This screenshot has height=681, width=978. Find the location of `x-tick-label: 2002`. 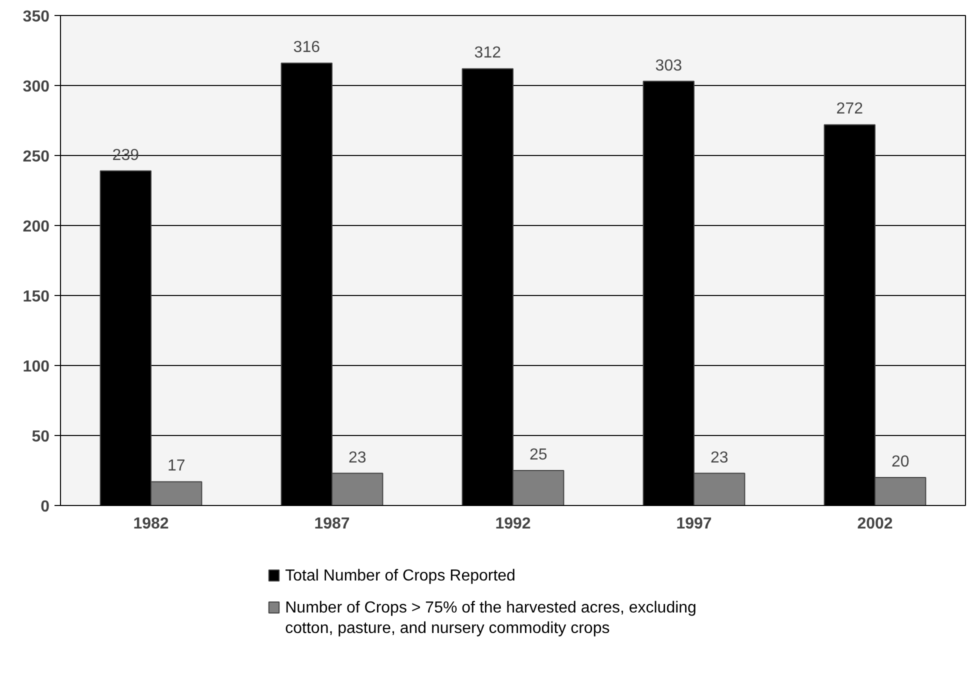

x-tick-label: 2002 is located at coordinates (875, 524).